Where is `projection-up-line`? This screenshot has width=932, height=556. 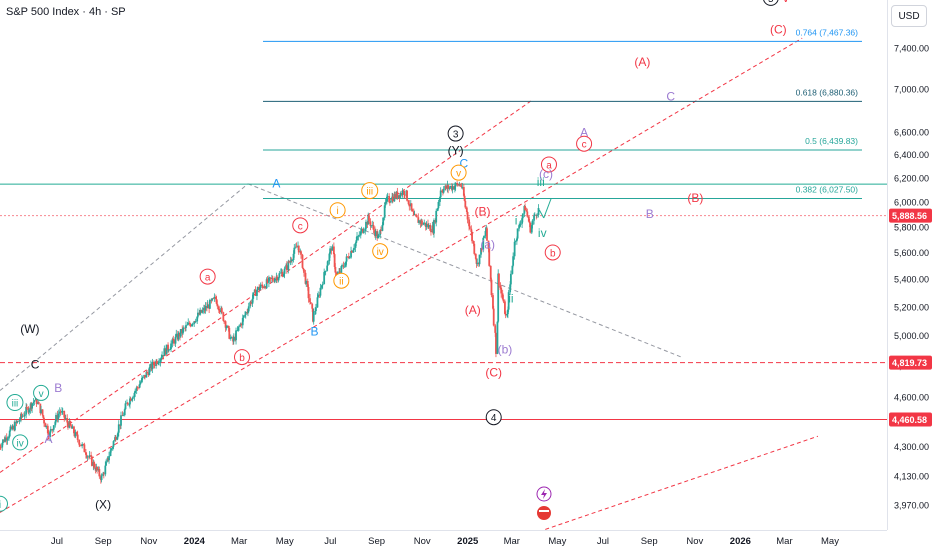
projection-up-line is located at coordinates (547, 208).